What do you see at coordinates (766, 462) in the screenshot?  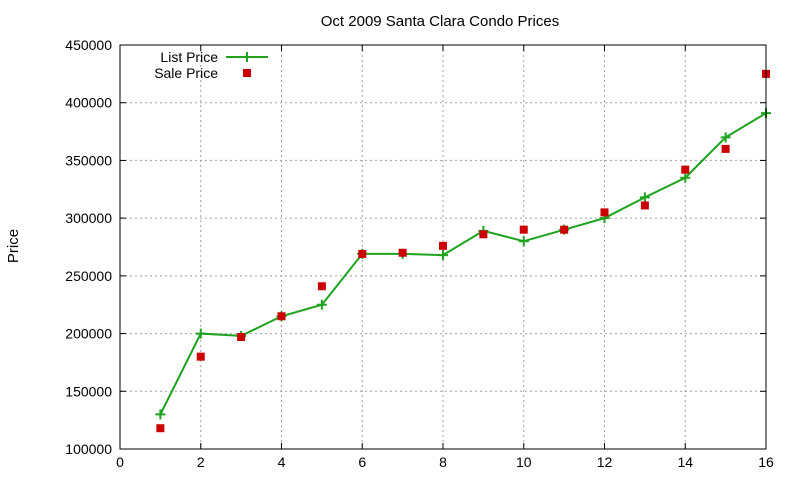 I see `x-tick-label: 16` at bounding box center [766, 462].